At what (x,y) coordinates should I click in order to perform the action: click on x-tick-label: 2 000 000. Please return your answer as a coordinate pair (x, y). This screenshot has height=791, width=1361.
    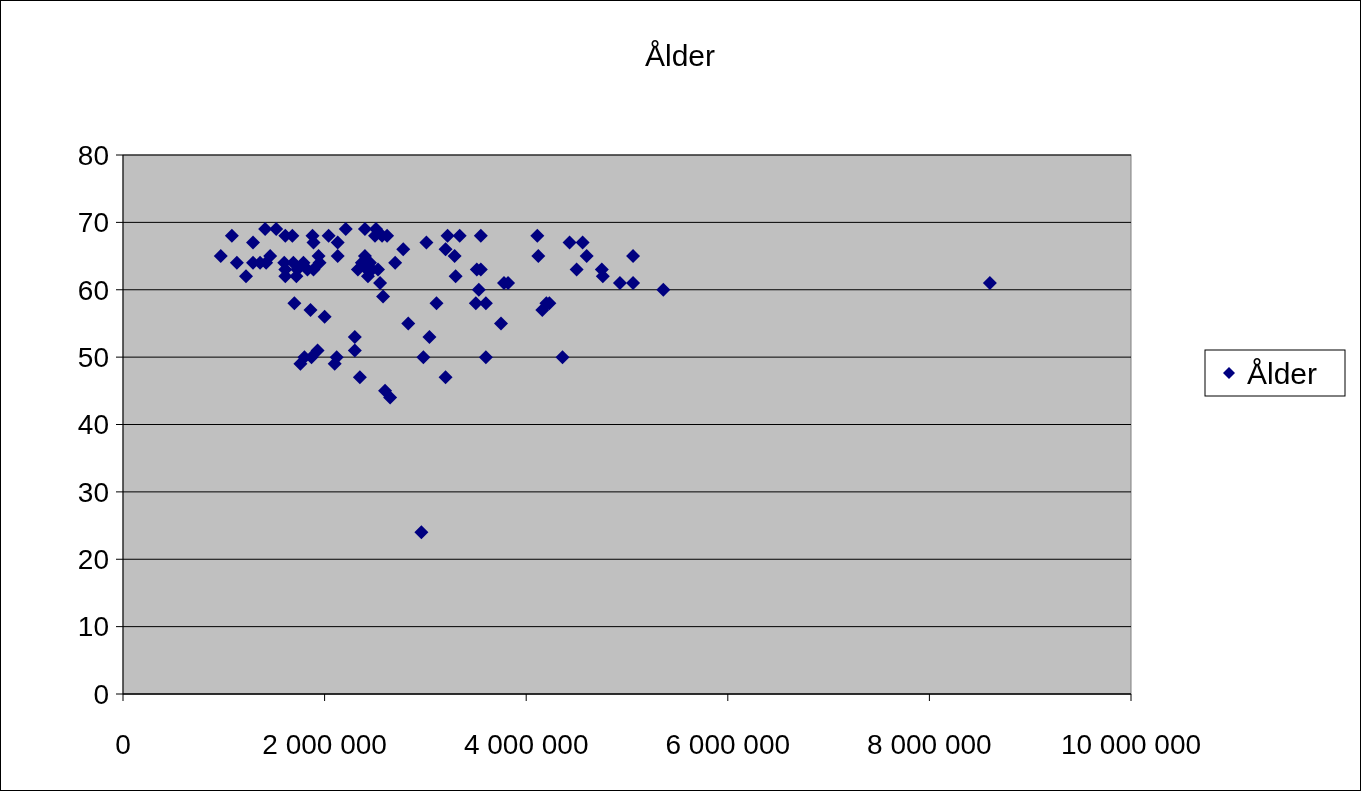
    Looking at the image, I should click on (324, 744).